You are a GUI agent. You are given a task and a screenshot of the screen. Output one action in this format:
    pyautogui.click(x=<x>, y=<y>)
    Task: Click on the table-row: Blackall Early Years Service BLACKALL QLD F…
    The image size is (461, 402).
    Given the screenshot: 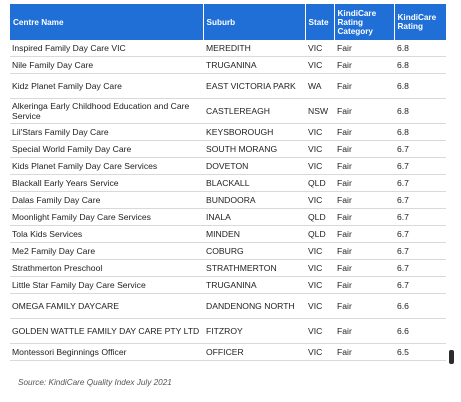 What is the action you would take?
    pyautogui.click(x=228, y=183)
    